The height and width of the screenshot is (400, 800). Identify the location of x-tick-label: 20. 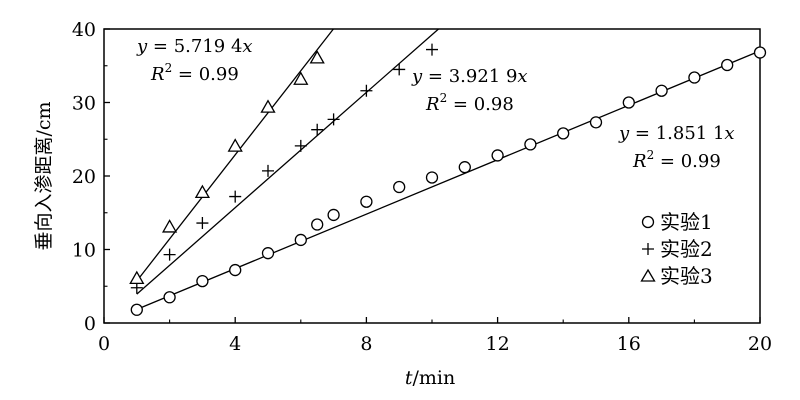
(760, 344).